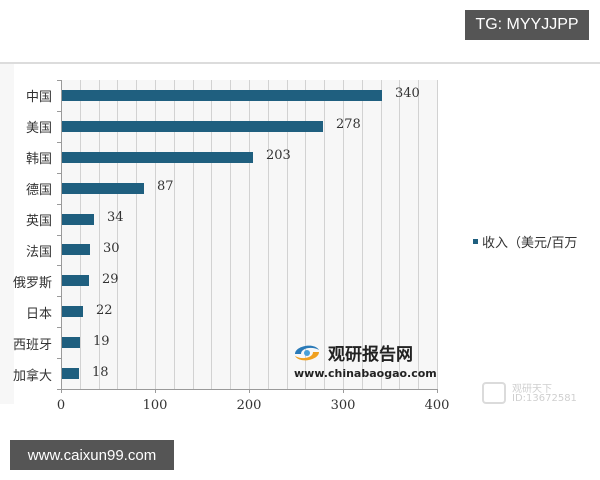 The image size is (600, 480). What do you see at coordinates (32, 376) in the screenshot?
I see `category-label: 加拿大` at bounding box center [32, 376].